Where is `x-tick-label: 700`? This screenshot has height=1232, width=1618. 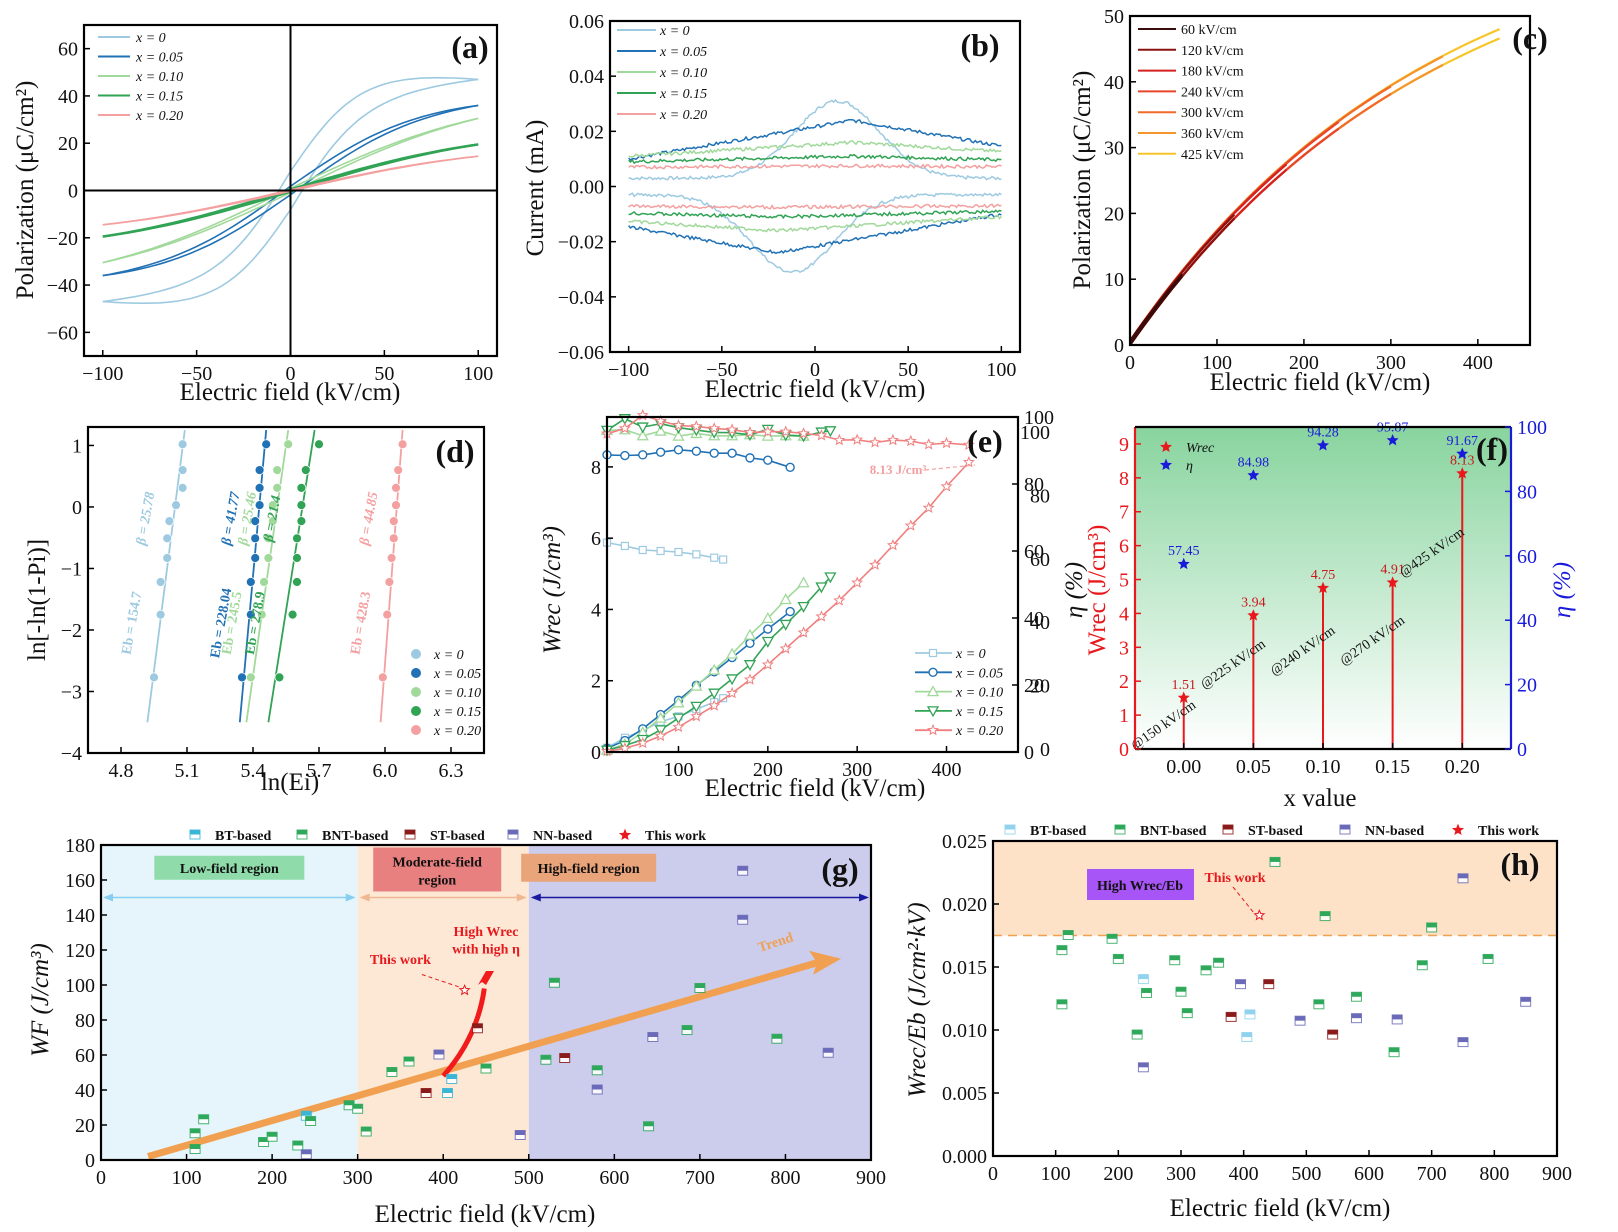 x-tick-label: 700 is located at coordinates (700, 1178).